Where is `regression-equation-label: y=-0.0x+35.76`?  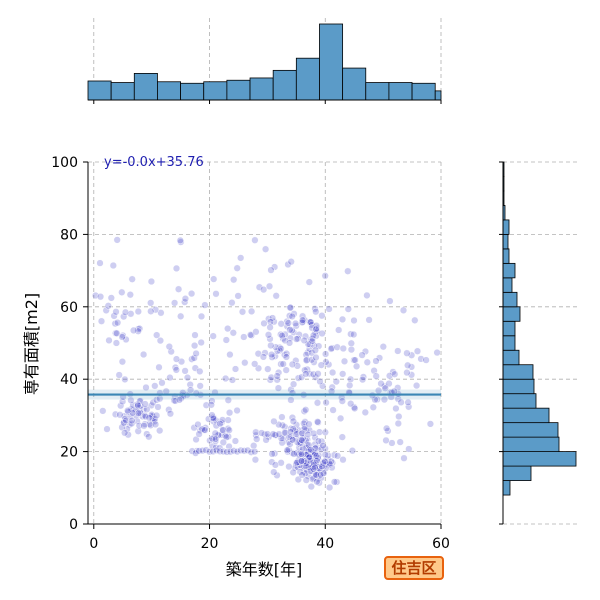
regression-equation-label: y=-0.0x+35.76 is located at coordinates (154, 162).